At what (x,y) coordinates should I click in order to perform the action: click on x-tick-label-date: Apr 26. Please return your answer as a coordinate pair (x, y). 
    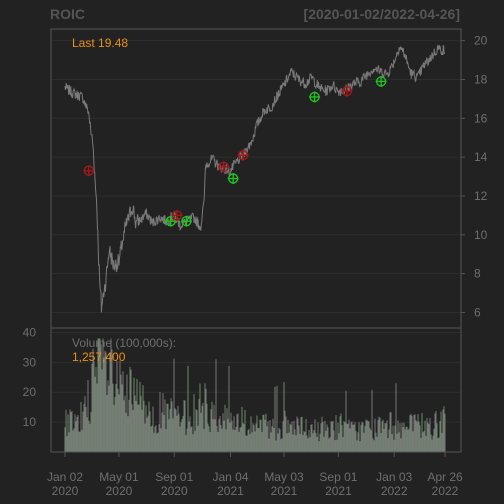
    Looking at the image, I should click on (445, 477).